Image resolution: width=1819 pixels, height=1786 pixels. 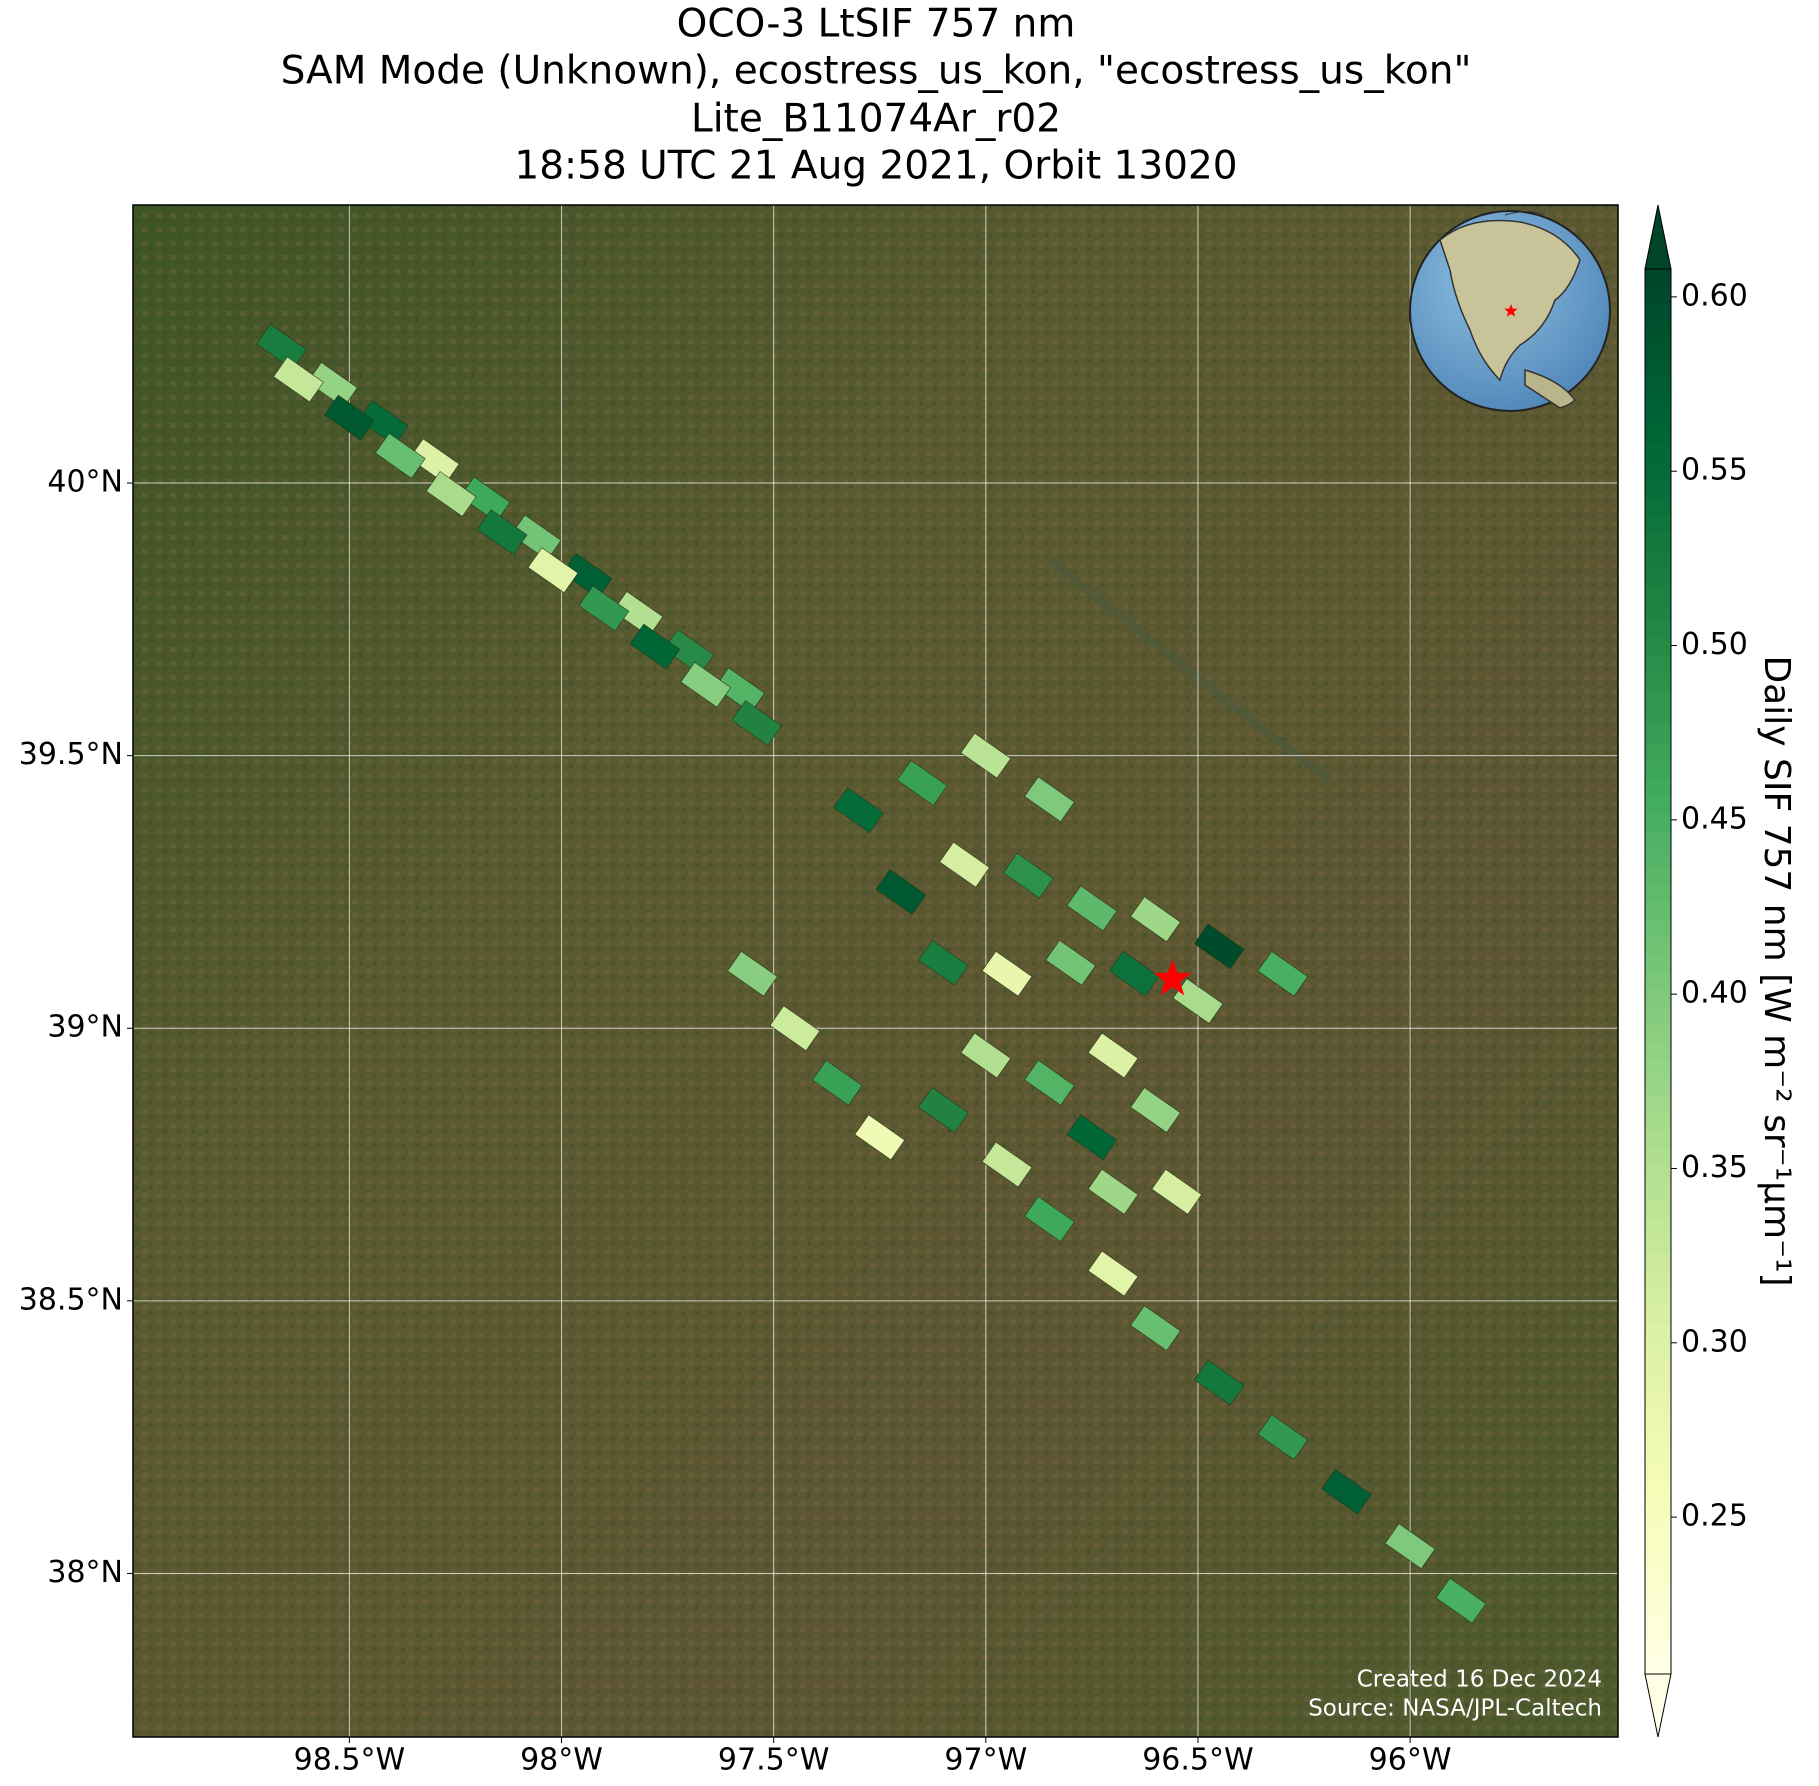 What do you see at coordinates (85, 1572) in the screenshot?
I see `y-tick-label: 38°N` at bounding box center [85, 1572].